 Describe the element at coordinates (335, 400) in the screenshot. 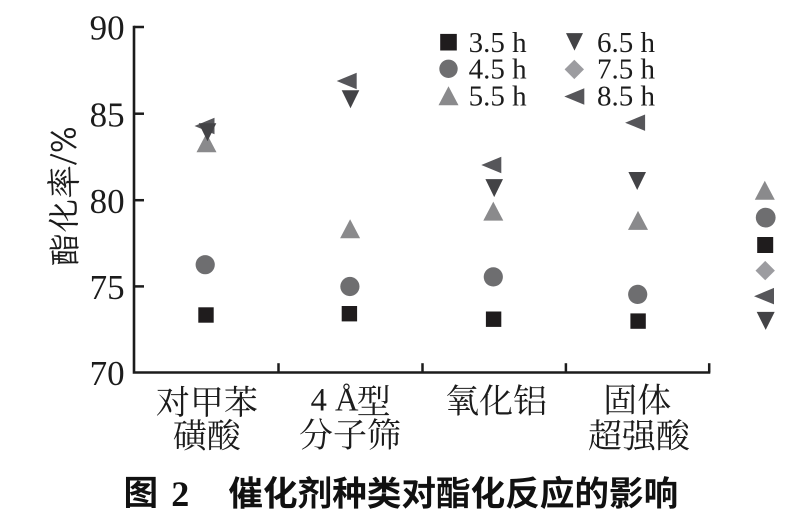

I see `svg-text: 4 Å` at that location.